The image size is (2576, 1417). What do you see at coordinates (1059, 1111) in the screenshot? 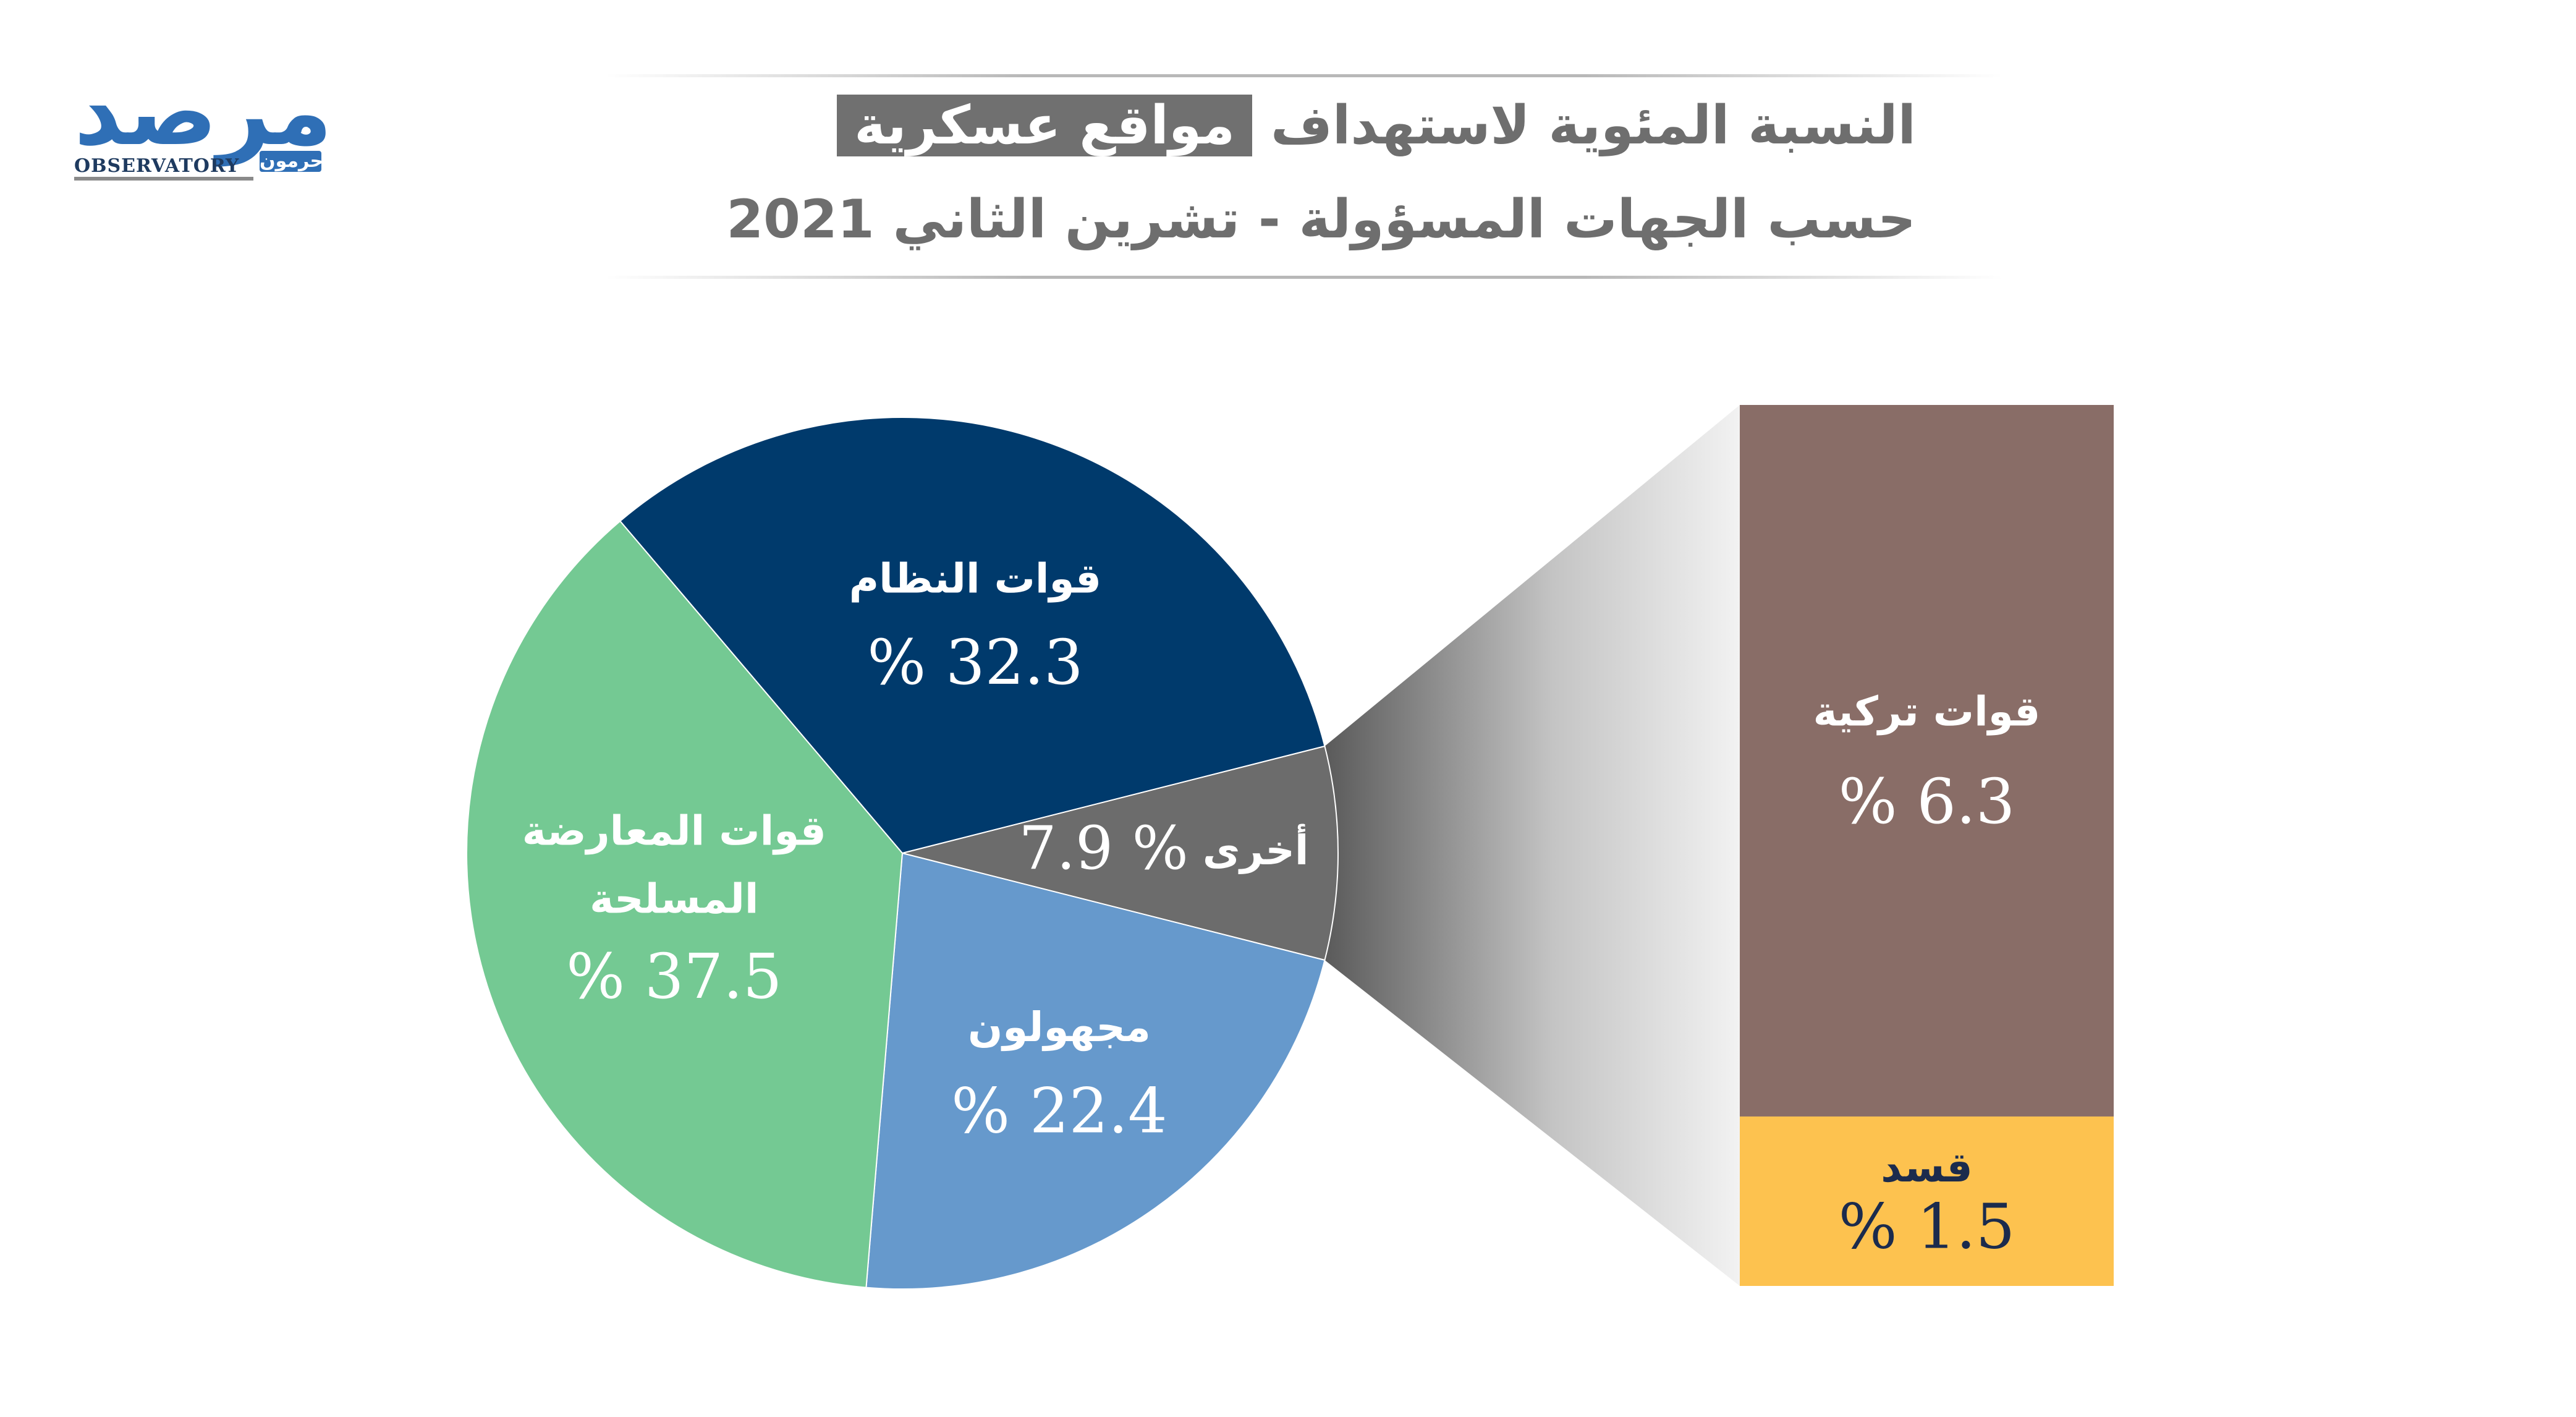
I see `slice-3-value: % 22.4` at bounding box center [1059, 1111].